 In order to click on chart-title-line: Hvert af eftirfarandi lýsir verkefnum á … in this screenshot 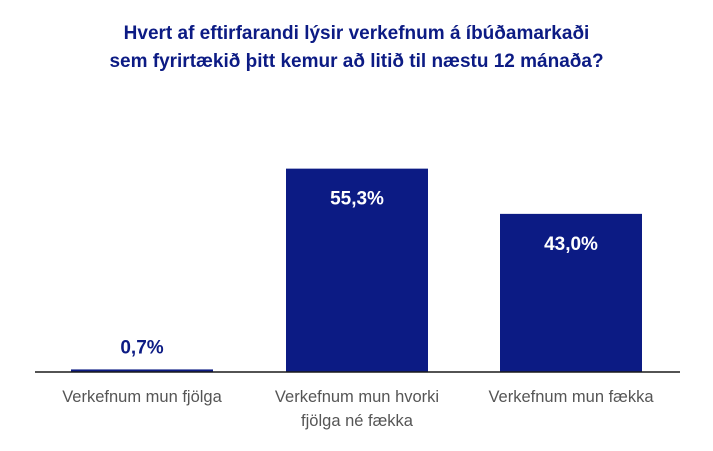, I will do `click(356, 33)`.